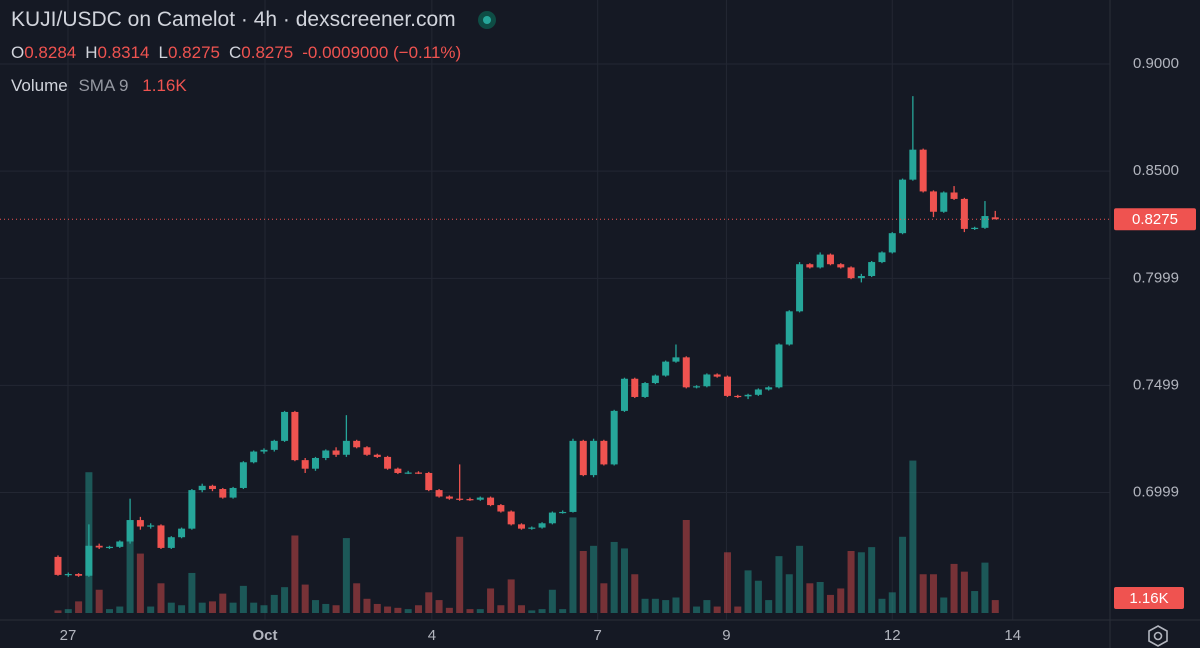 This screenshot has height=648, width=1200. What do you see at coordinates (598, 635) in the screenshot?
I see `x-tick-label: 7` at bounding box center [598, 635].